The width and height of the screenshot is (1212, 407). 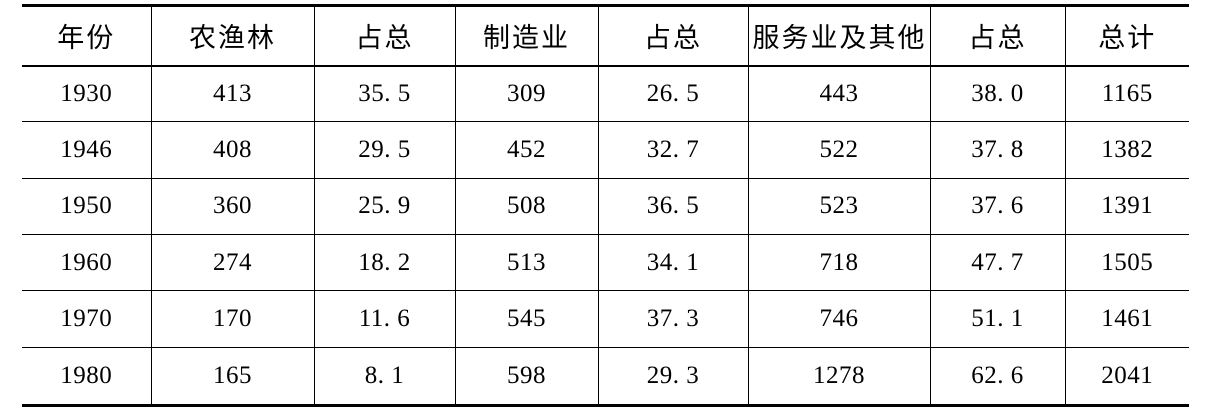 What do you see at coordinates (87, 35) in the screenshot?
I see `column-header-year: 年份` at bounding box center [87, 35].